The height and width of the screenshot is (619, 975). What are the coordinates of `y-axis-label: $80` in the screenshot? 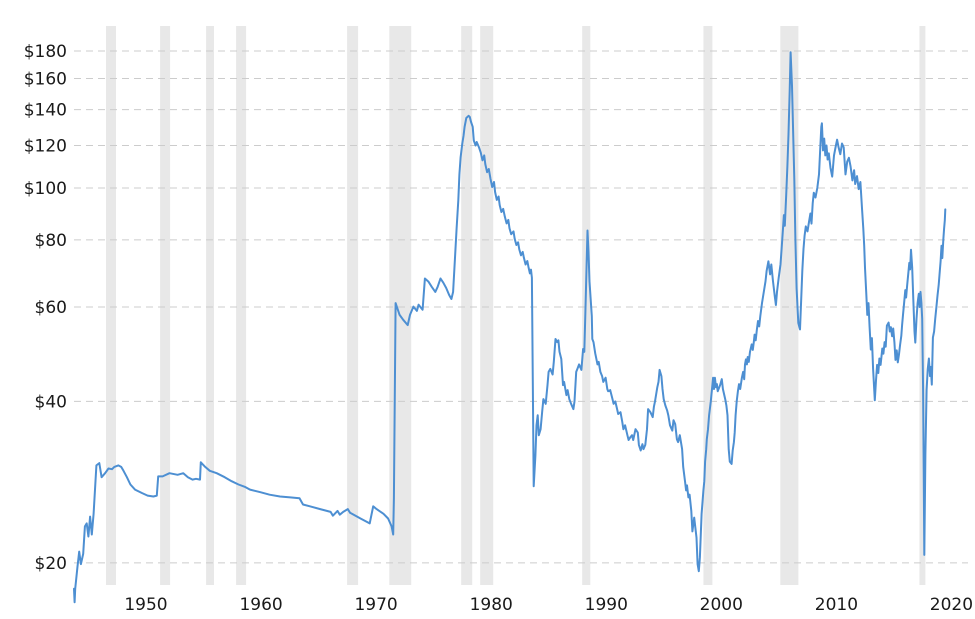 It's located at (51, 241).